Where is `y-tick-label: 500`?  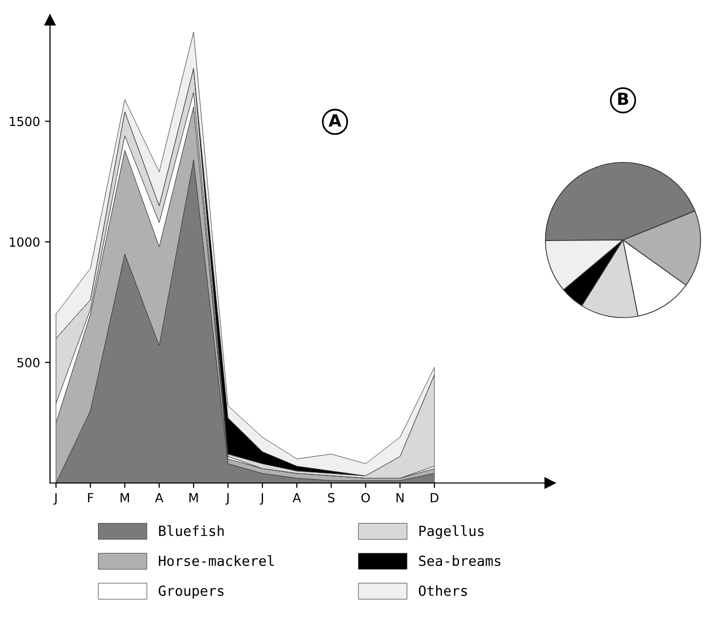
y-tick-label: 500 is located at coordinates (28, 363).